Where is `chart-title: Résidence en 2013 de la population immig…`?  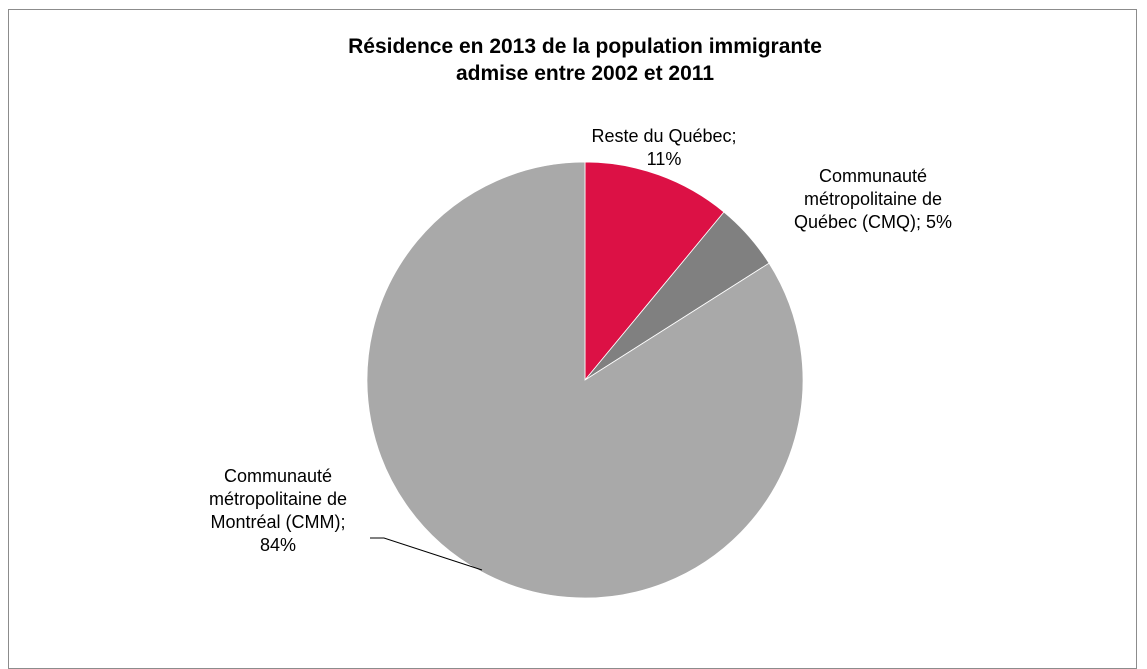
chart-title: Résidence en 2013 de la population immig… is located at coordinates (585, 60).